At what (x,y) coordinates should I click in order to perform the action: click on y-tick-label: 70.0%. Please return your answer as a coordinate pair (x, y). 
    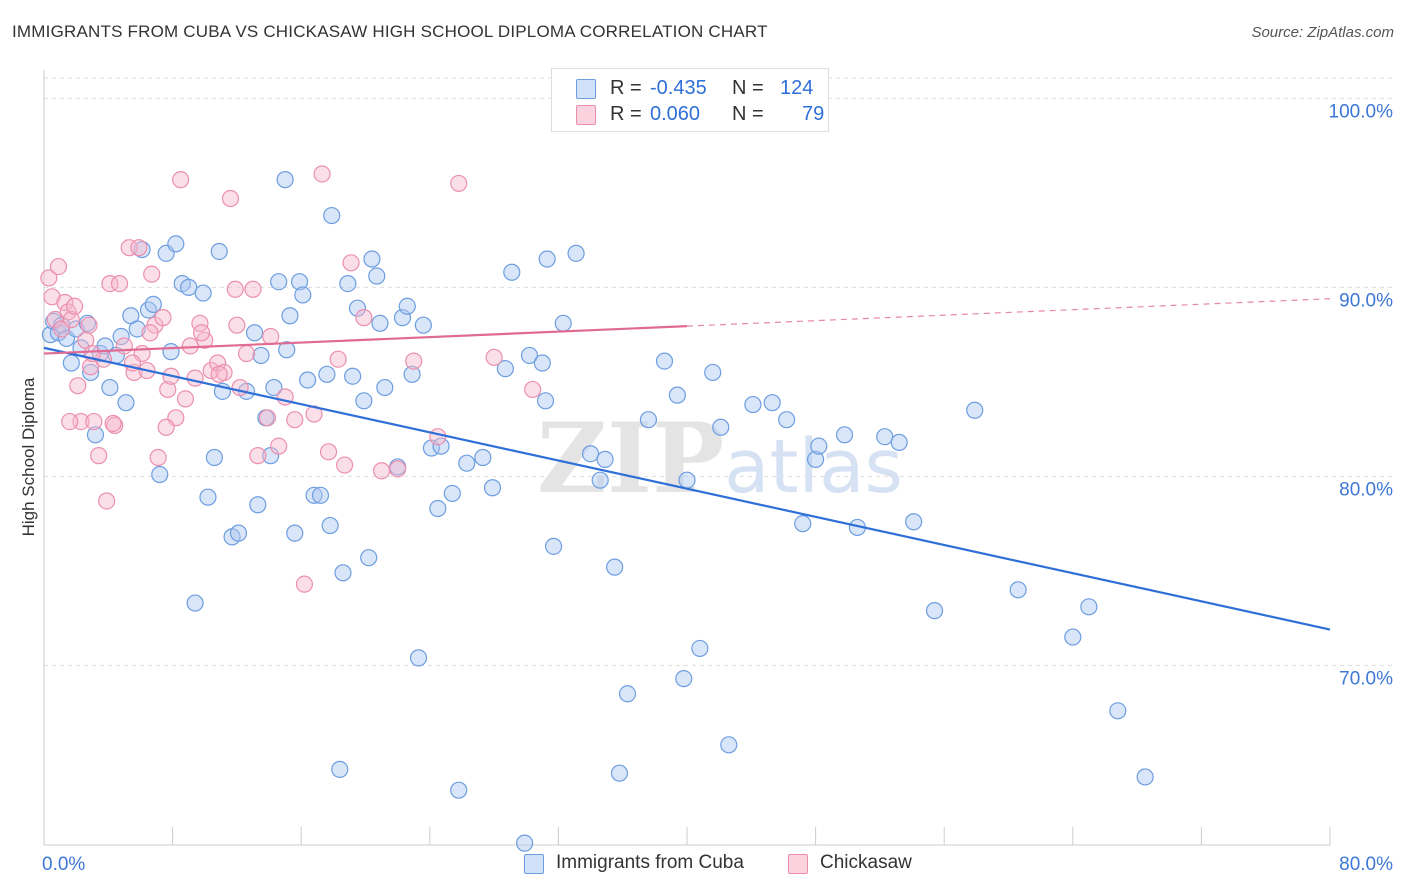
    Looking at the image, I should click on (1366, 678).